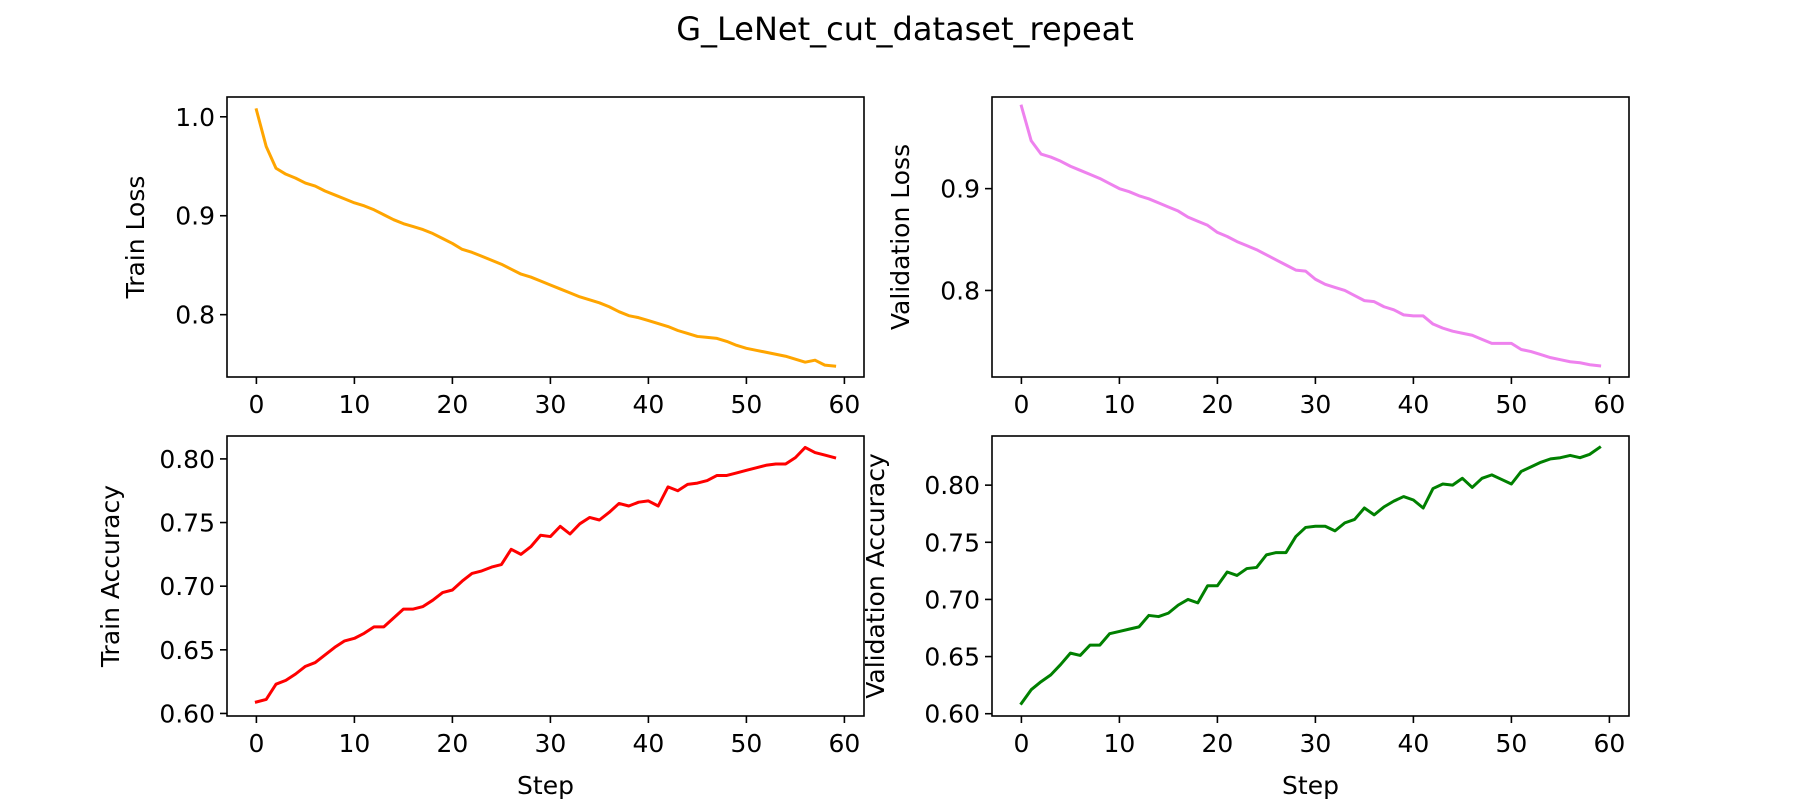 Image resolution: width=1800 pixels, height=800 pixels. Describe the element at coordinates (1310, 785) in the screenshot. I see `x-axis-label: Step` at that location.